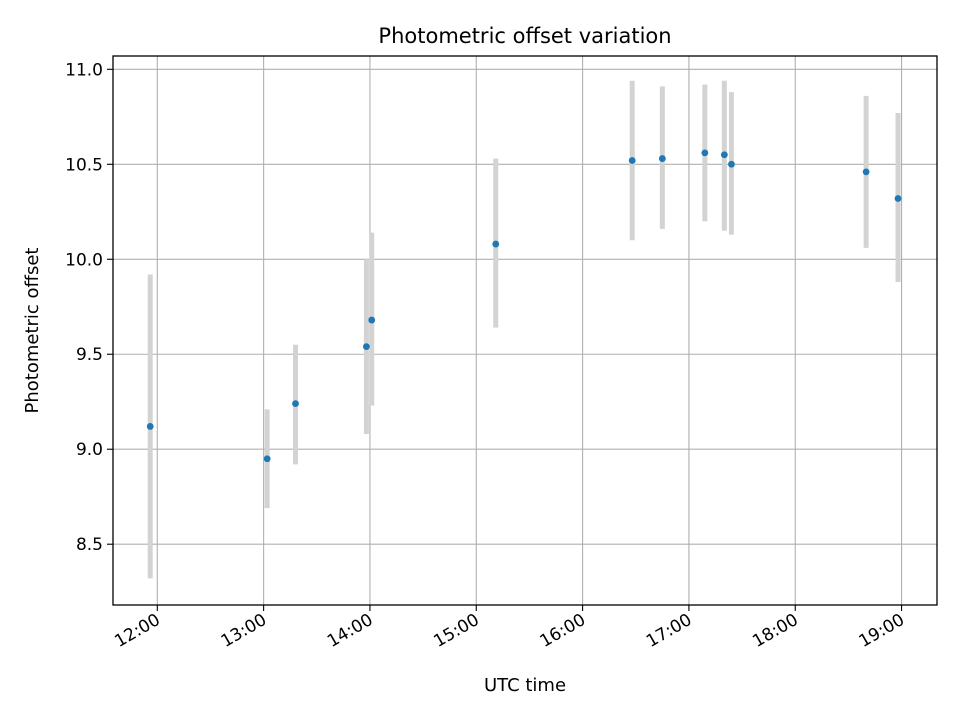 Image resolution: width=960 pixels, height=720 pixels. What do you see at coordinates (84, 70) in the screenshot?
I see `y-tick-label: 11.0` at bounding box center [84, 70].